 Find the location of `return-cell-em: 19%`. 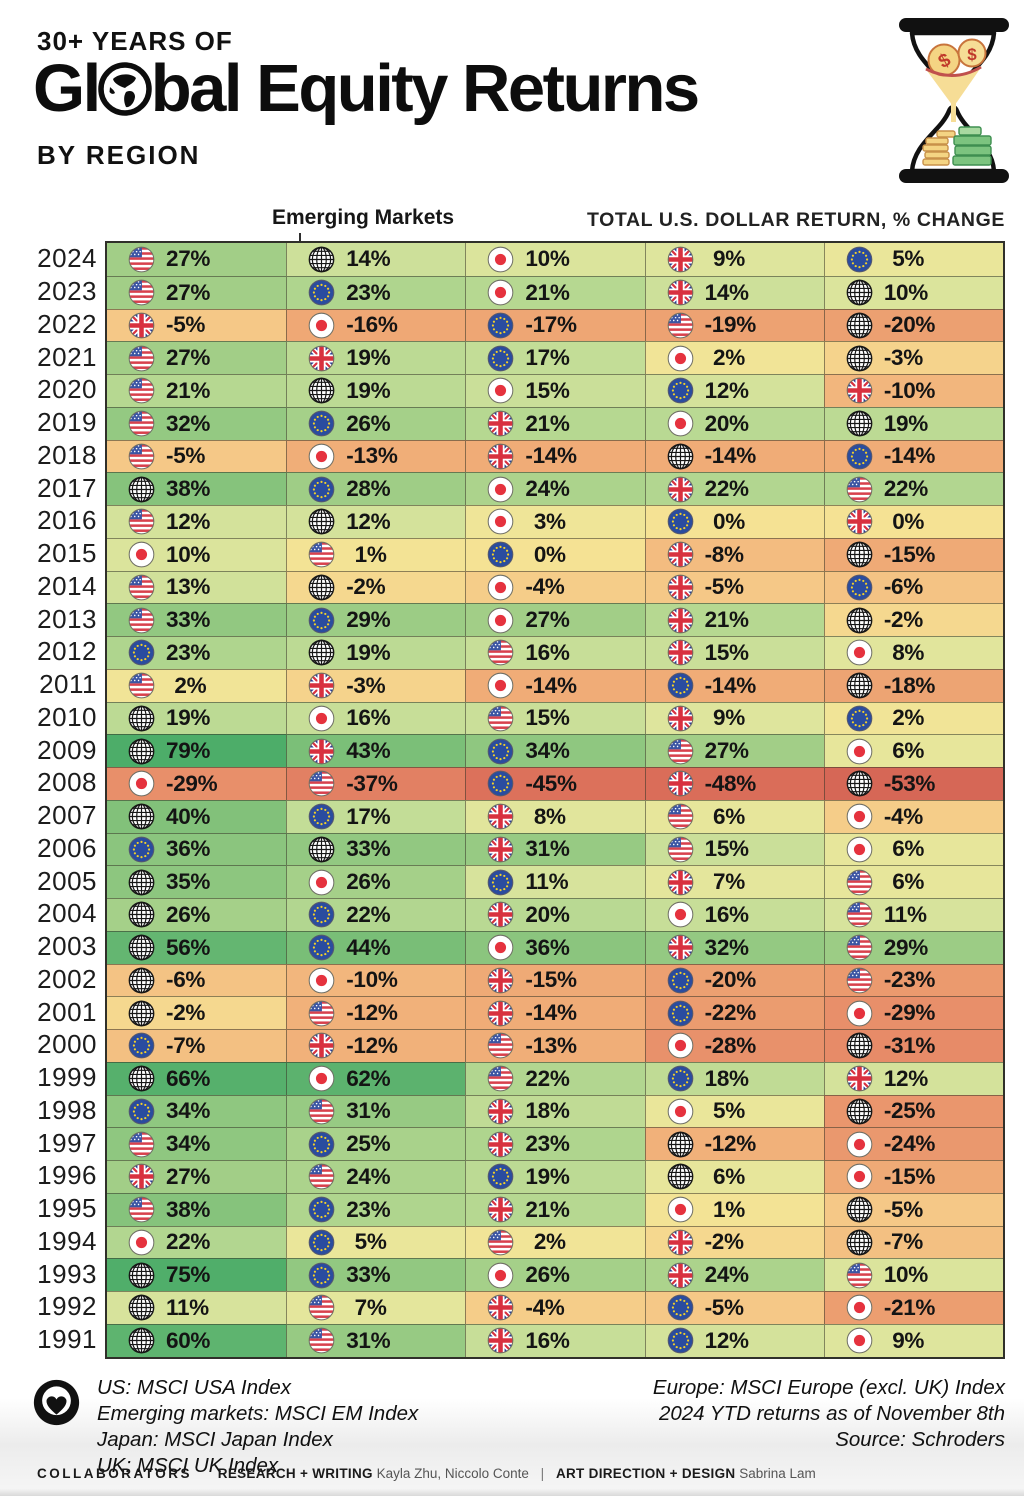

return-cell-em: 19% is located at coordinates (376, 652).